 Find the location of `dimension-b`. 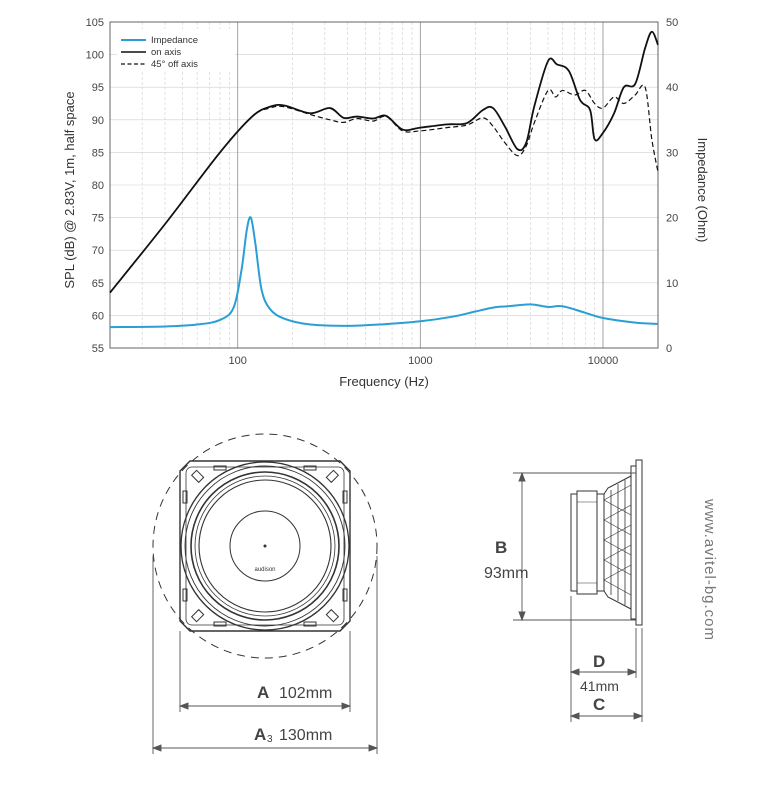

dimension-b is located at coordinates (574, 546).